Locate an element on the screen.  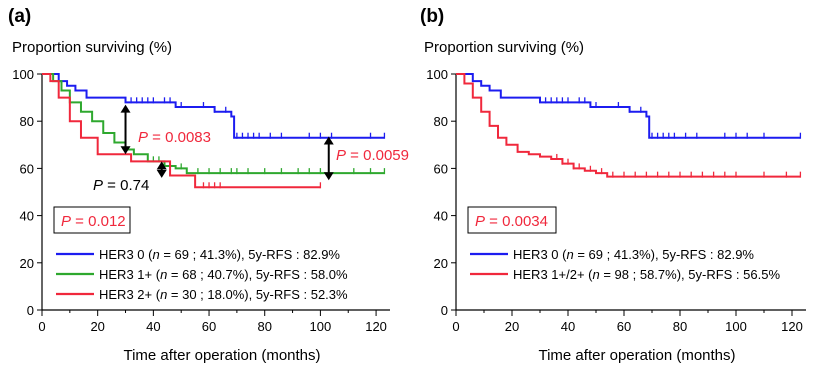
panel-label: (b) is located at coordinates (432, 16).